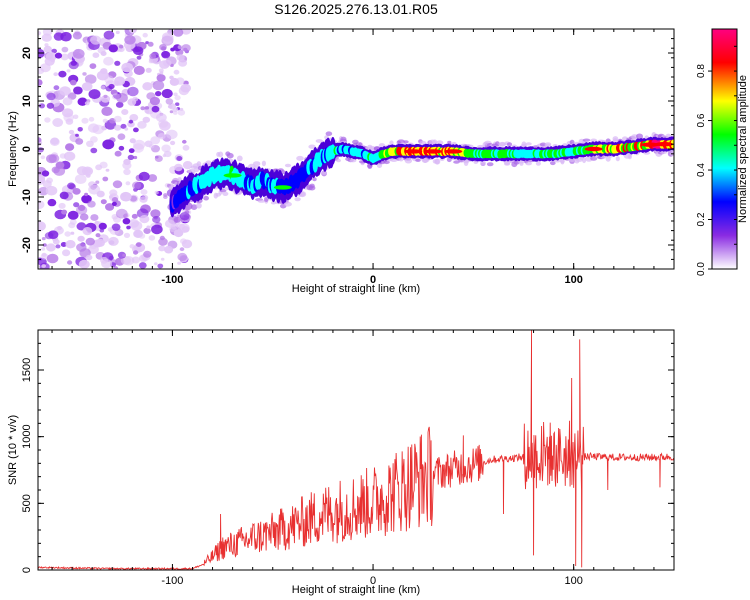 The image size is (750, 600). What do you see at coordinates (27, 570) in the screenshot?
I see `y-tick-label: 0` at bounding box center [27, 570].